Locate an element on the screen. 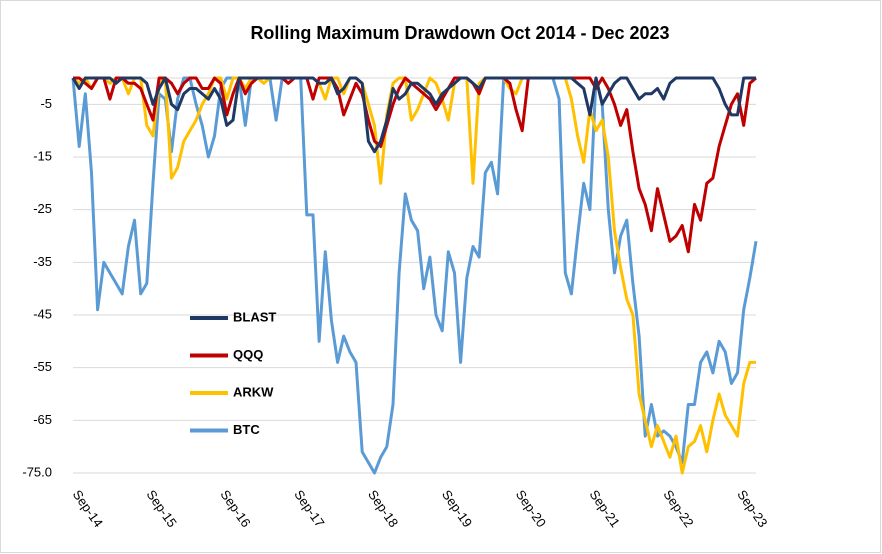 The width and height of the screenshot is (882, 554). y-tick-label: -25 is located at coordinates (42, 208).